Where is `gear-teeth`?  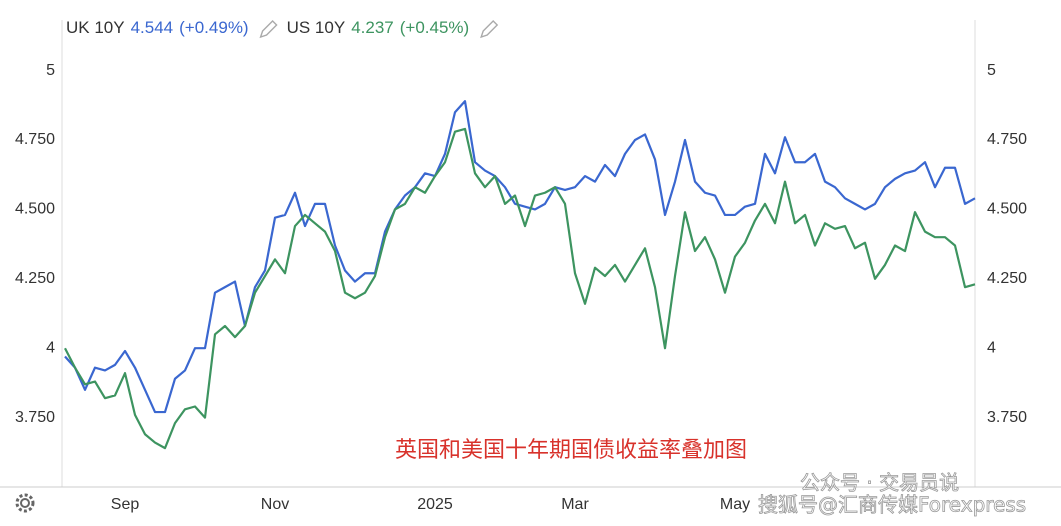
gear-teeth is located at coordinates (25, 503).